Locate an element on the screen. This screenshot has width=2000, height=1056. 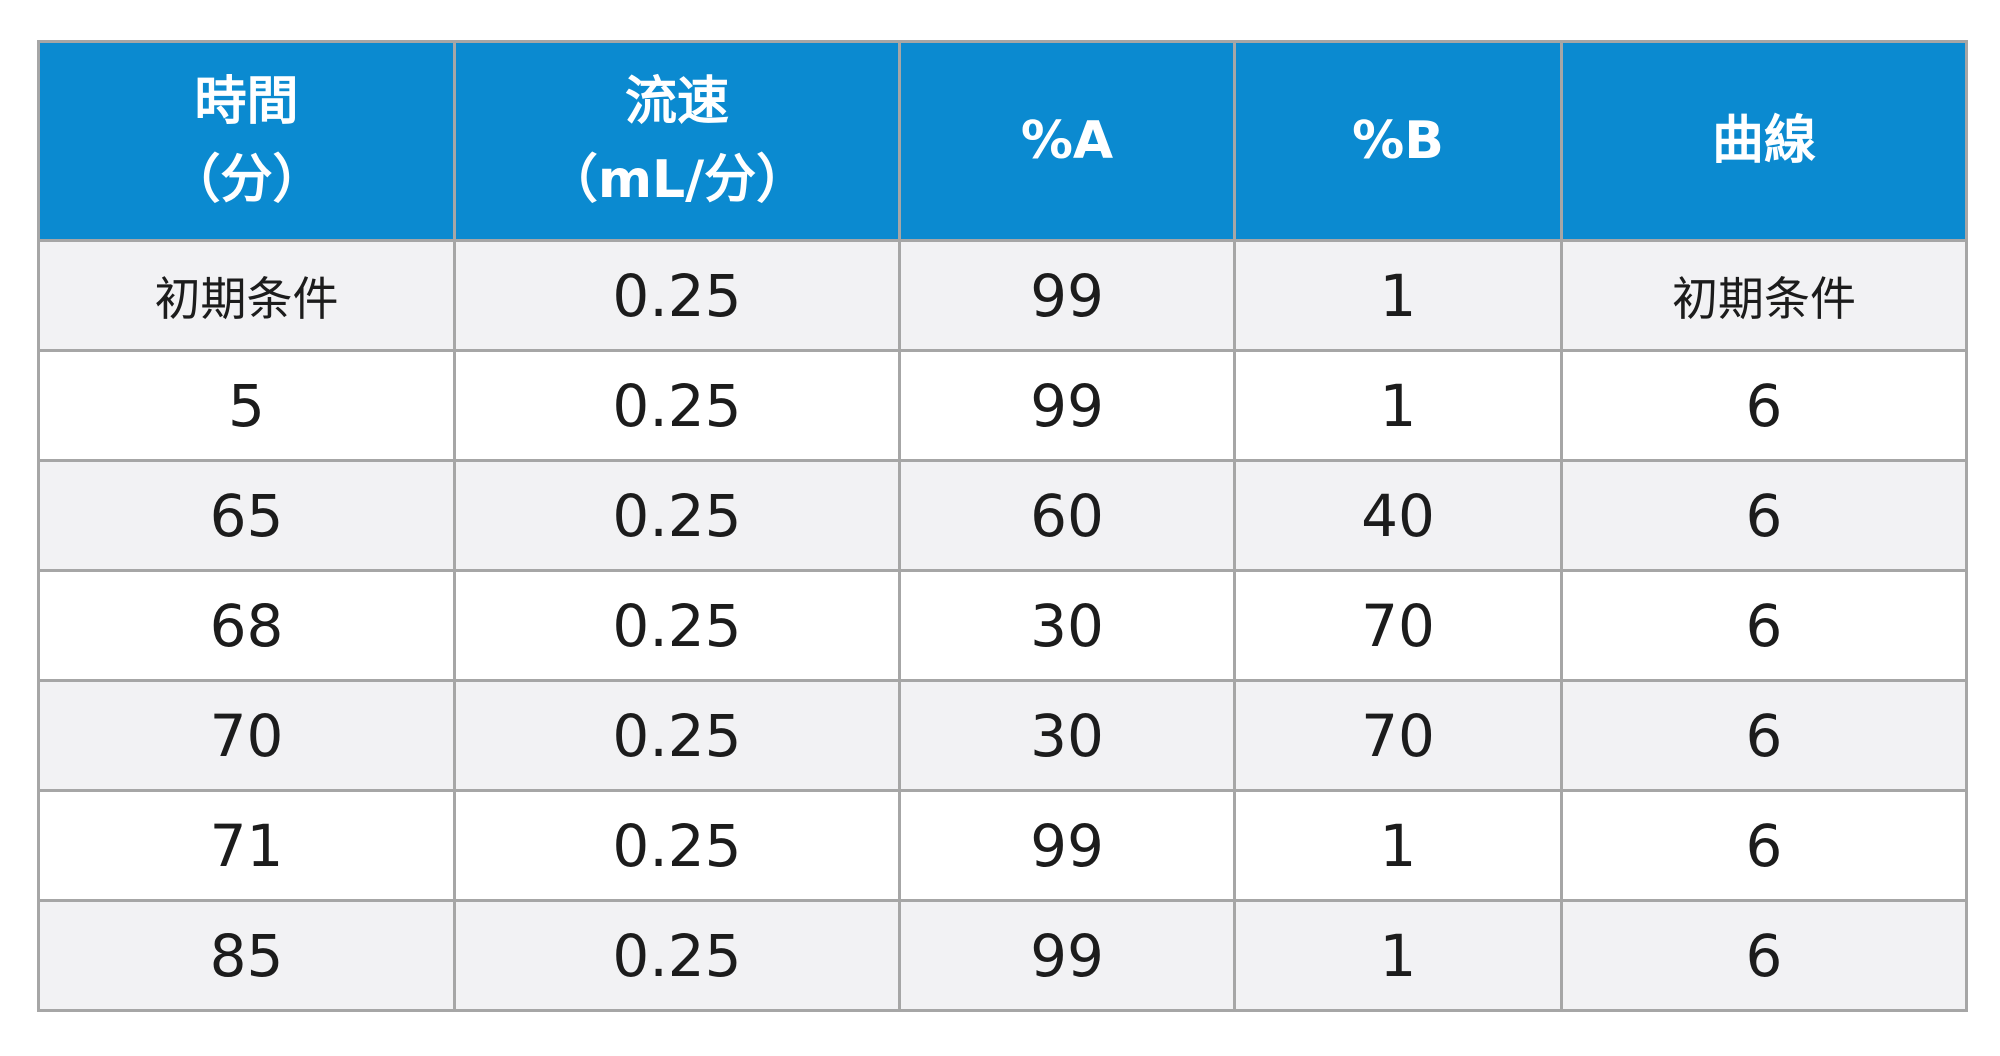
cell-percent-a: 60 is located at coordinates (1067, 515).